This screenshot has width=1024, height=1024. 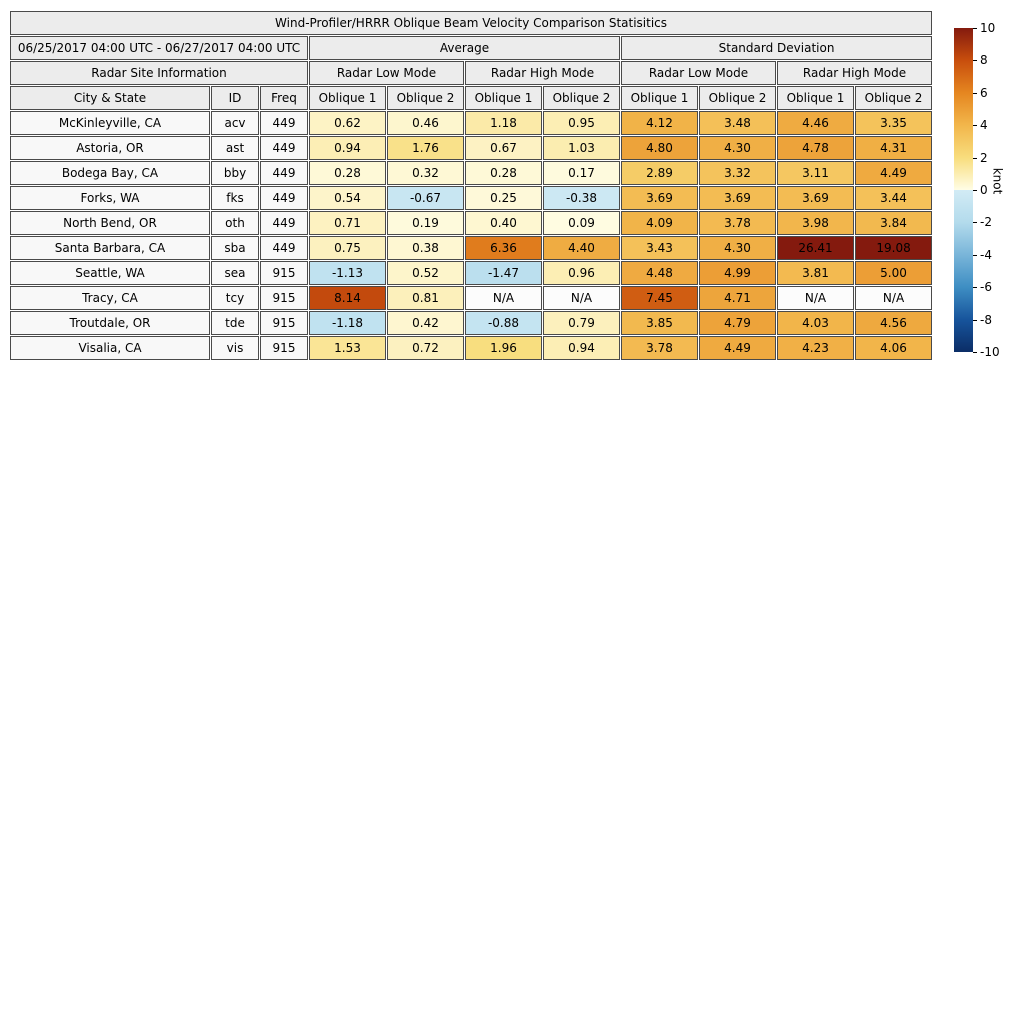 I want to click on colorbar-tick-label: -4, so click(x=986, y=254).